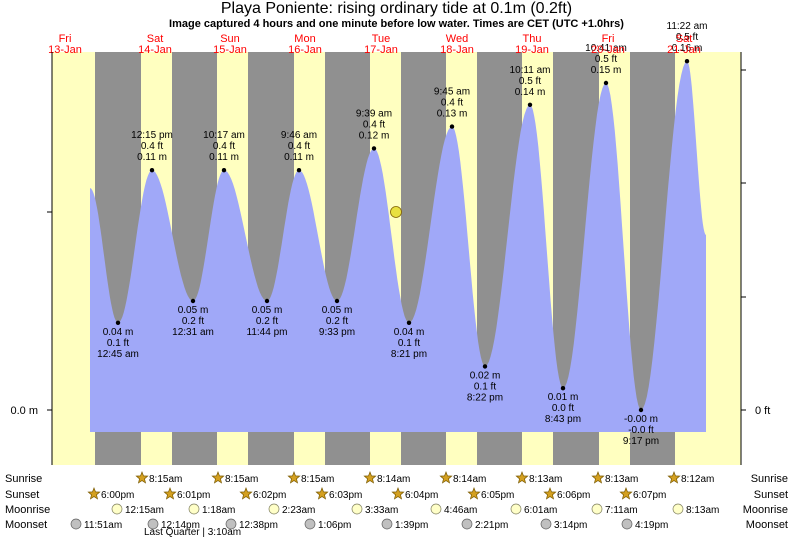 The width and height of the screenshot is (793, 539). I want to click on low-tide-m: -0.00 m, so click(641, 419).